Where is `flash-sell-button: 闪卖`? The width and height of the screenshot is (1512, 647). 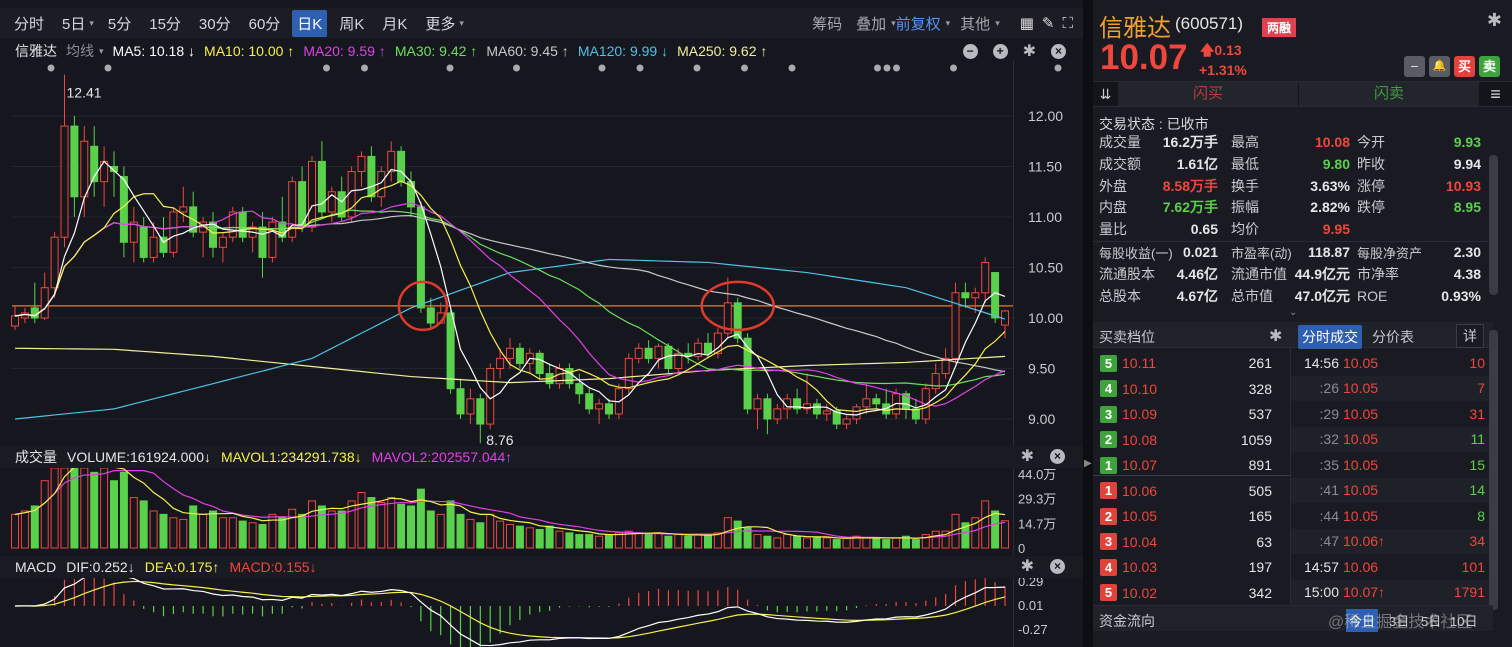
flash-sell-button: 闪卖 is located at coordinates (1389, 94).